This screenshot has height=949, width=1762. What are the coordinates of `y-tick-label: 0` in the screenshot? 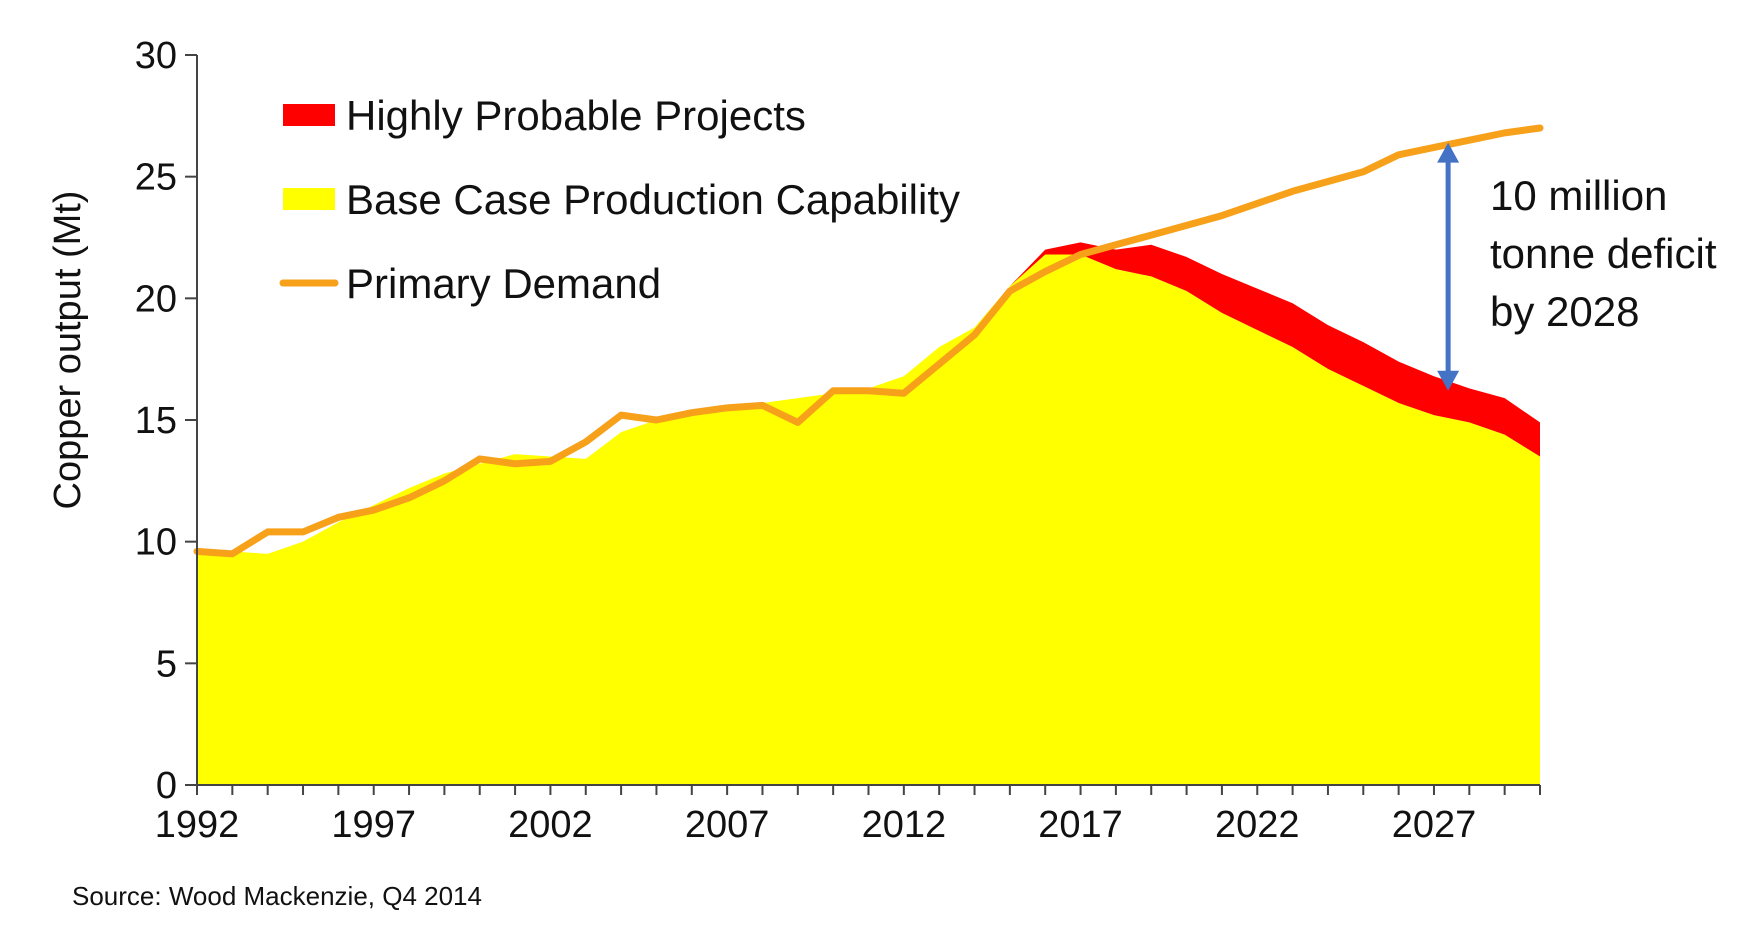 It's located at (166, 786).